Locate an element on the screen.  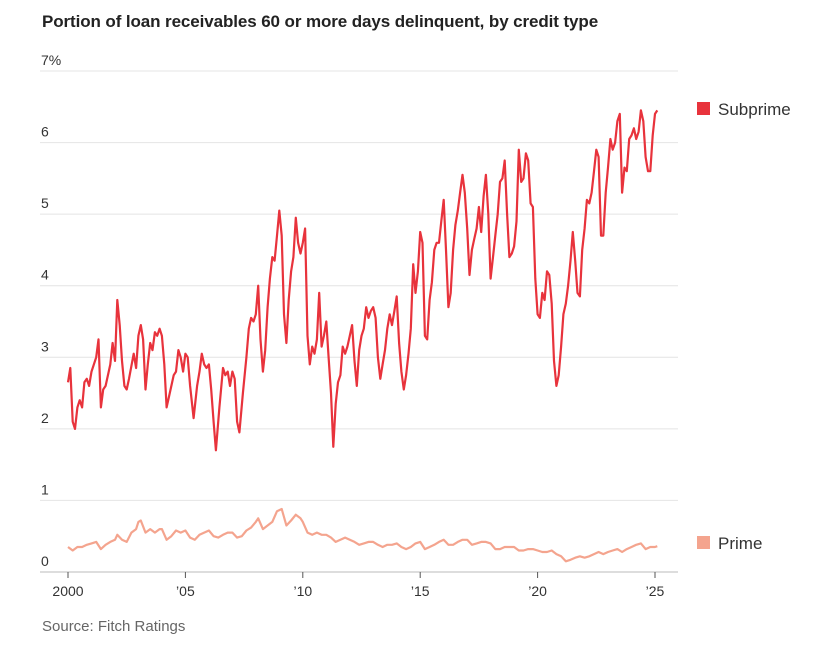
y-tick-label: 1 is located at coordinates (45, 489).